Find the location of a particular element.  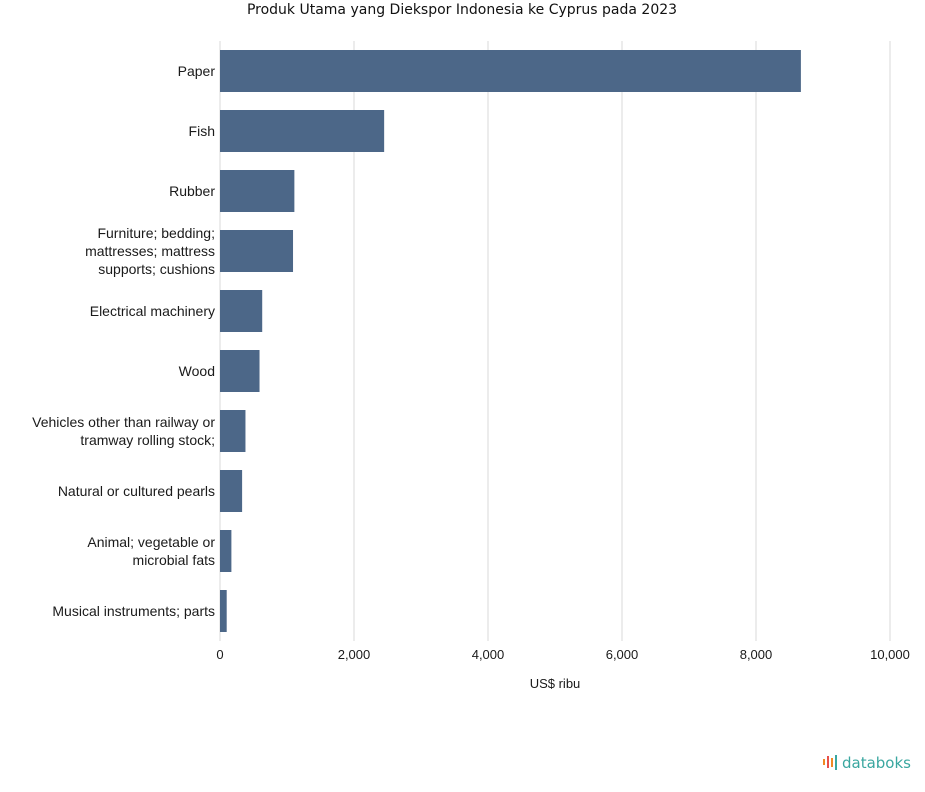

databoks-logo-text: databoks is located at coordinates (876, 763).